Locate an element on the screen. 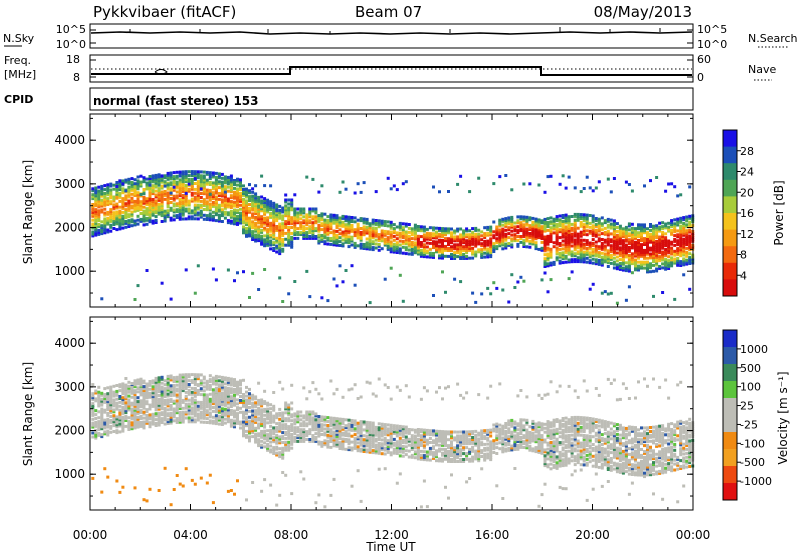  colorbar-segment is located at coordinates (730, 155).